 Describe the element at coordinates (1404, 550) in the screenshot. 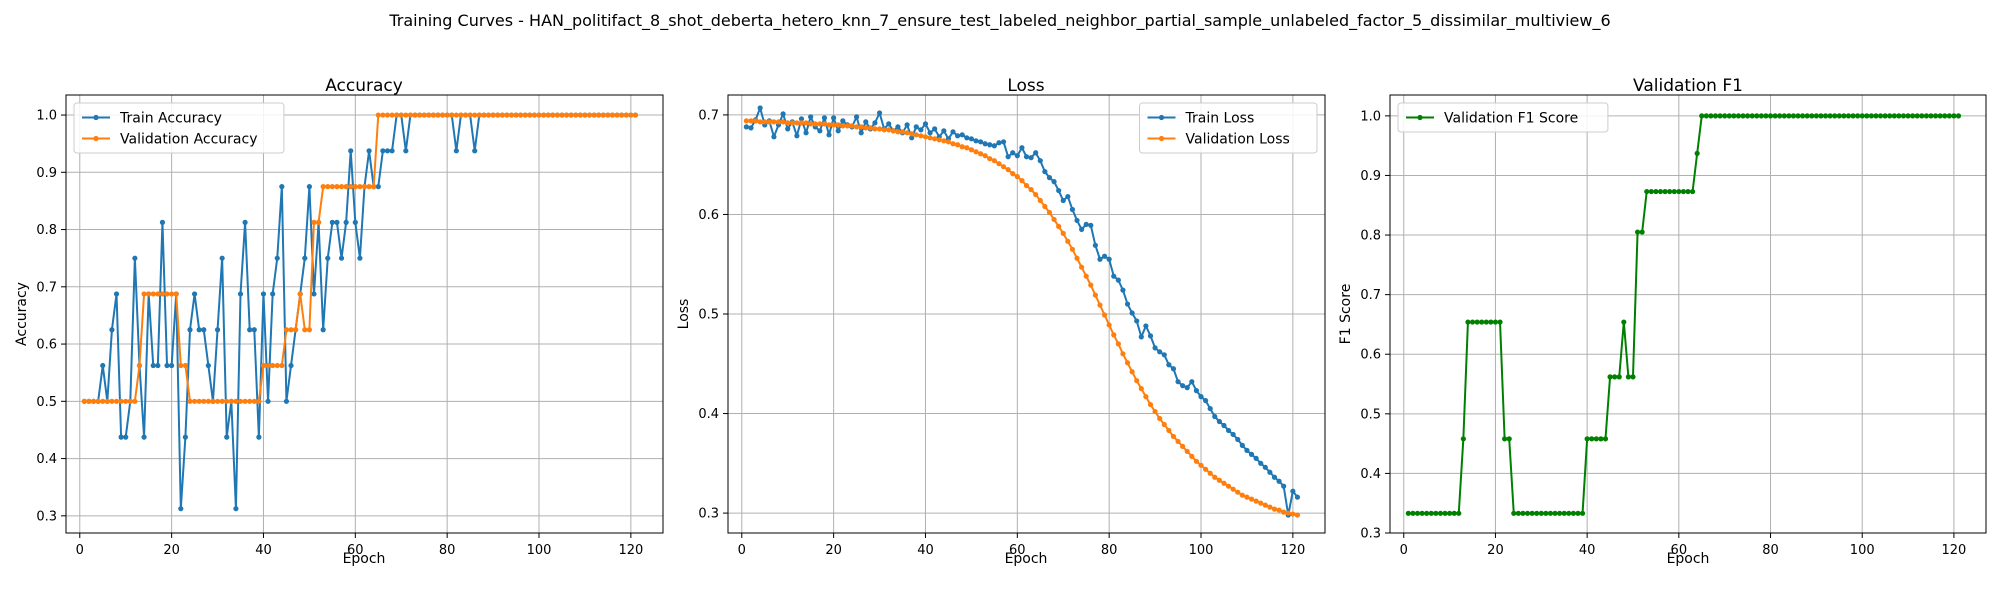

I see `validation-f1-x-tick-label: 0` at that location.